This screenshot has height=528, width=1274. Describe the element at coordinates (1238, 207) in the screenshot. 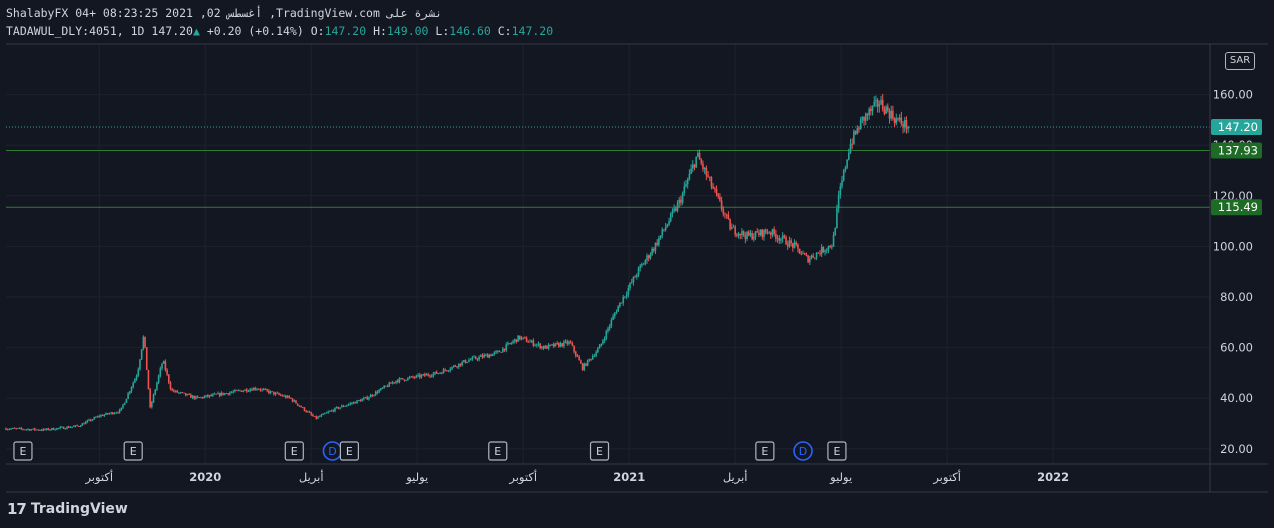

I see `svg-text: 115.49` at that location.